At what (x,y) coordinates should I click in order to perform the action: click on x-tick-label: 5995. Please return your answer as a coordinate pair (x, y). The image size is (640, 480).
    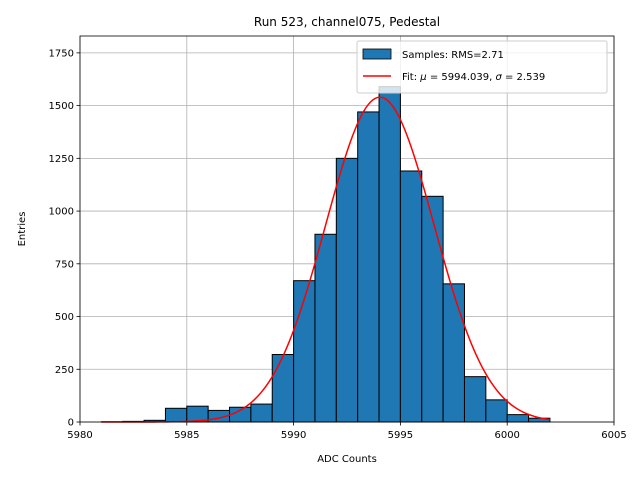
    Looking at the image, I should click on (400, 435).